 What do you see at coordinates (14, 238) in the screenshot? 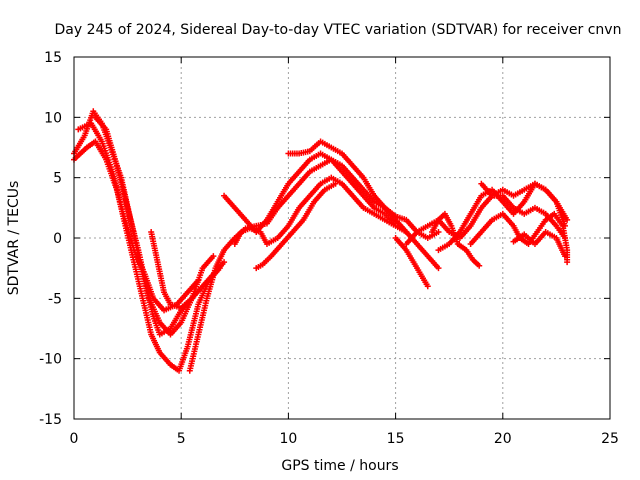
I see `y-axis-label: SDTVAR / TECUs` at bounding box center [14, 238].